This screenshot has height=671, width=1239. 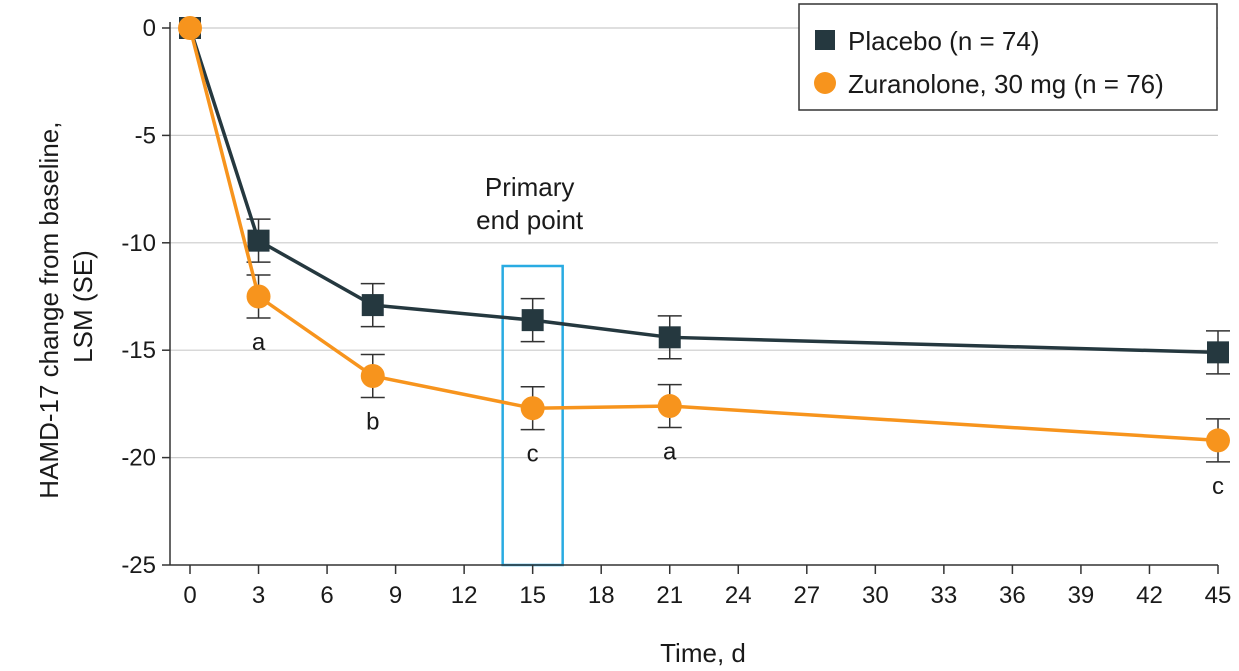 What do you see at coordinates (138, 243) in the screenshot?
I see `y-tick-label: -10` at bounding box center [138, 243].